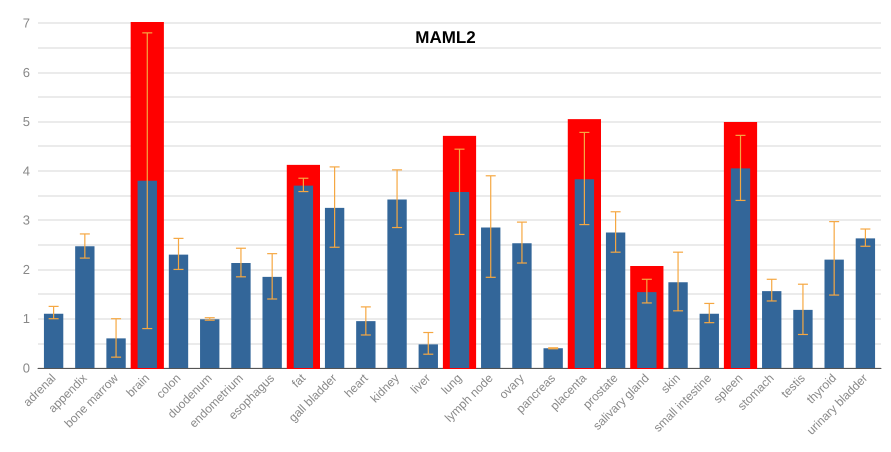  I want to click on chart-title: MAML2, so click(445, 37).